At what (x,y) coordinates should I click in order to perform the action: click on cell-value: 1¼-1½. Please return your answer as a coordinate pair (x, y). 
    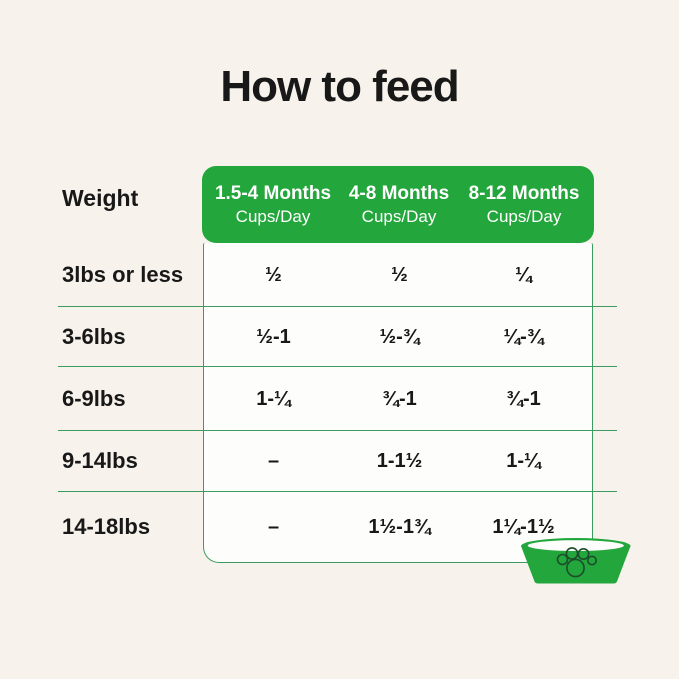
    Looking at the image, I should click on (523, 526).